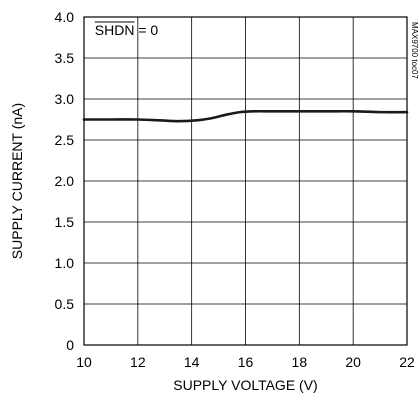  I want to click on y-tick-label: 2.5, so click(65, 140).